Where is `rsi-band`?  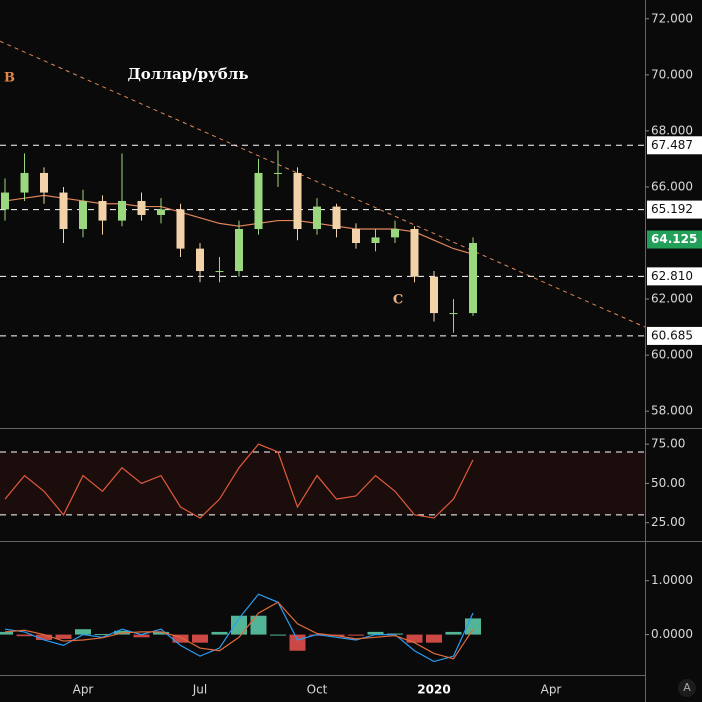 rsi-band is located at coordinates (322, 483).